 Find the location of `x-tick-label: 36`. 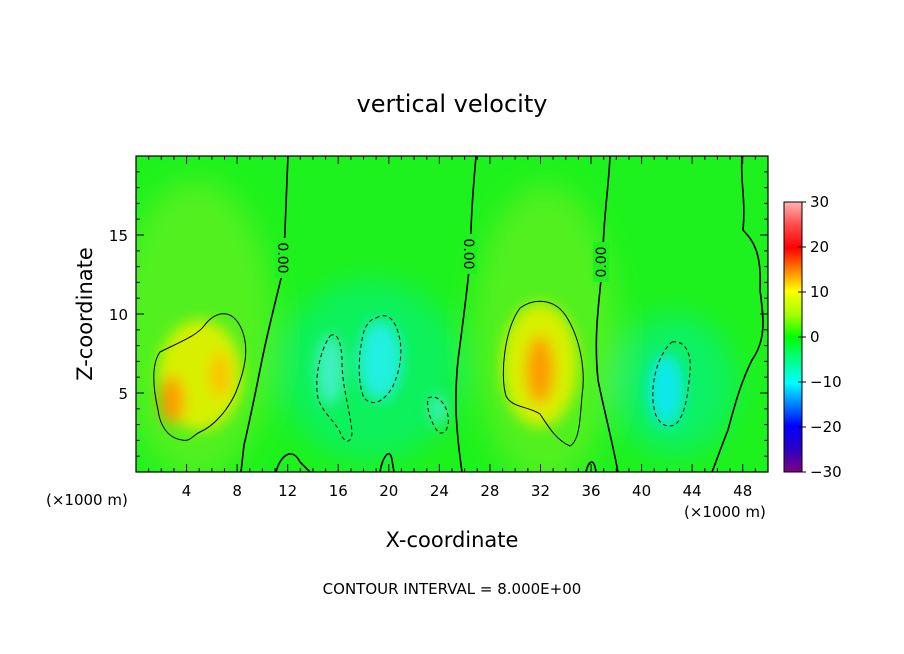

x-tick-label: 36 is located at coordinates (590, 491).